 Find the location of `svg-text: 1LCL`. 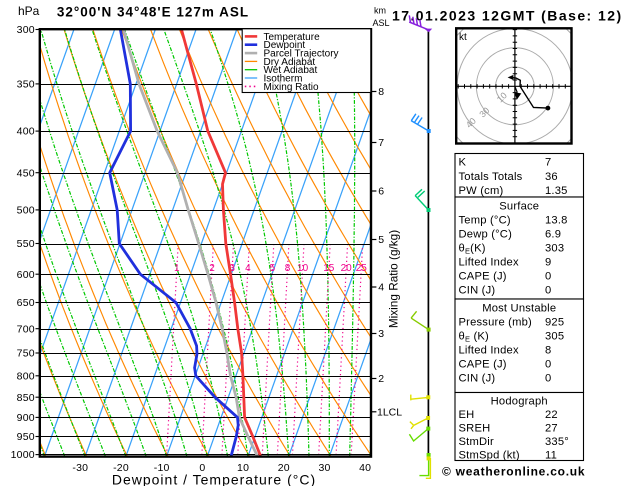

svg-text: 1LCL is located at coordinates (389, 412).